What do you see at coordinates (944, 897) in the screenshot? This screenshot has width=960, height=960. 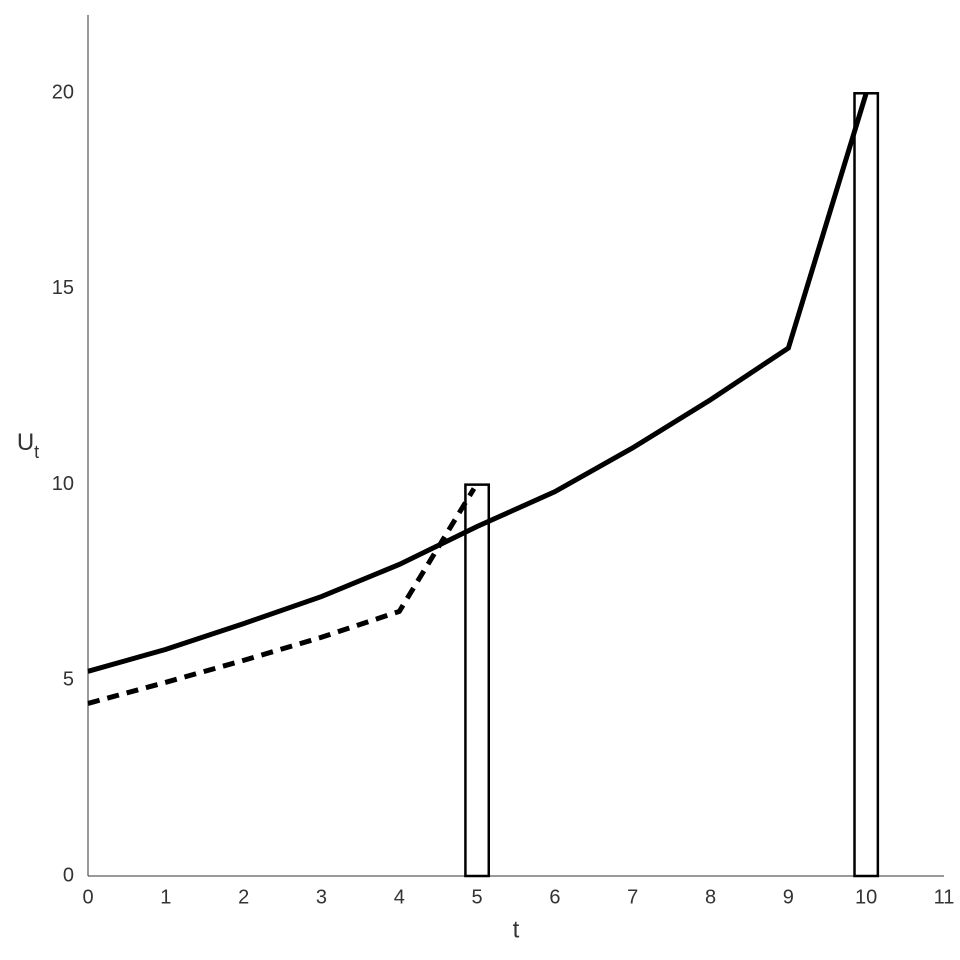 I see `x-tick-label: 11` at bounding box center [944, 897].